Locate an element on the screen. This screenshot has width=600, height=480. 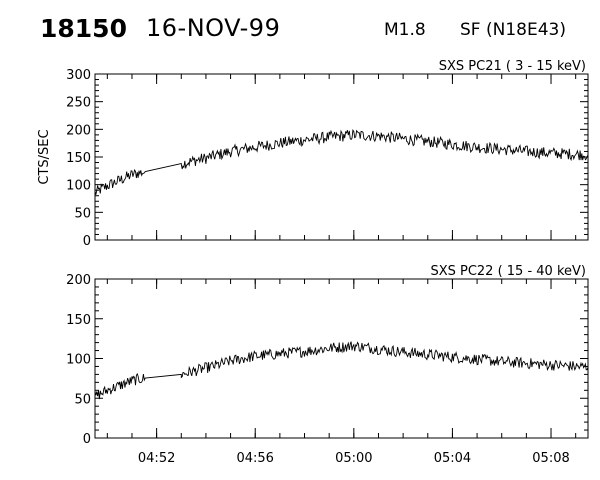
event-id: 18150 is located at coordinates (83, 28).